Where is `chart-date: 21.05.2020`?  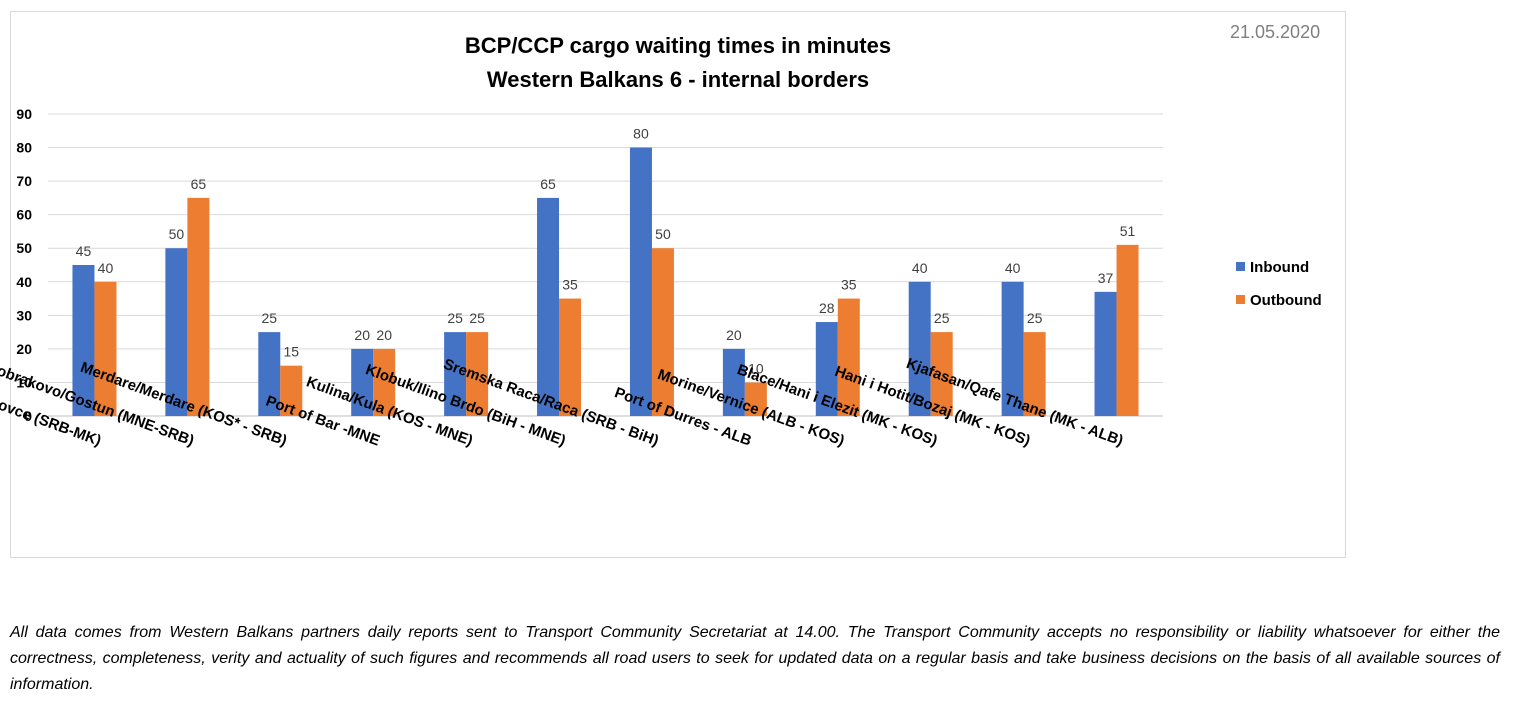
chart-date: 21.05.2020 is located at coordinates (1275, 32).